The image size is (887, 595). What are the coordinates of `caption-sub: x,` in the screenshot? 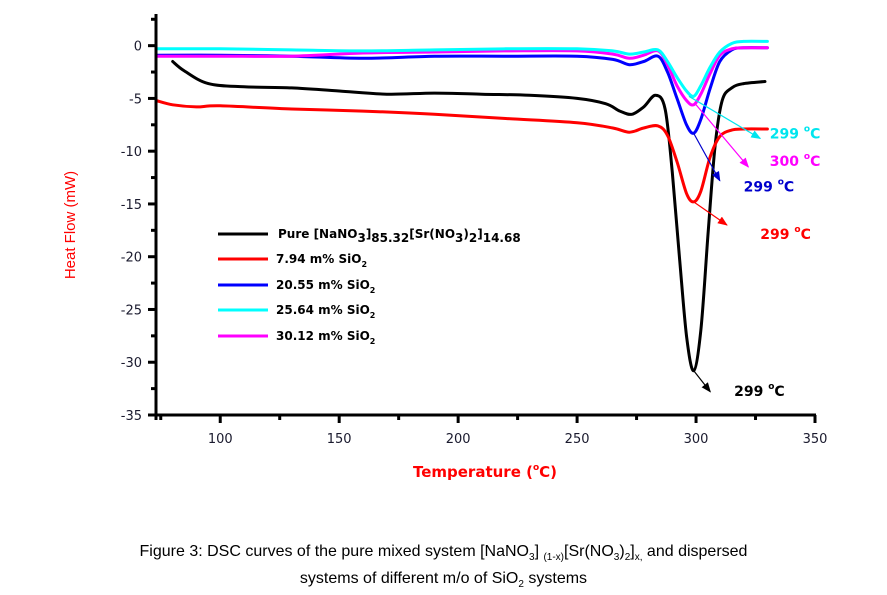 It's located at (638, 558).